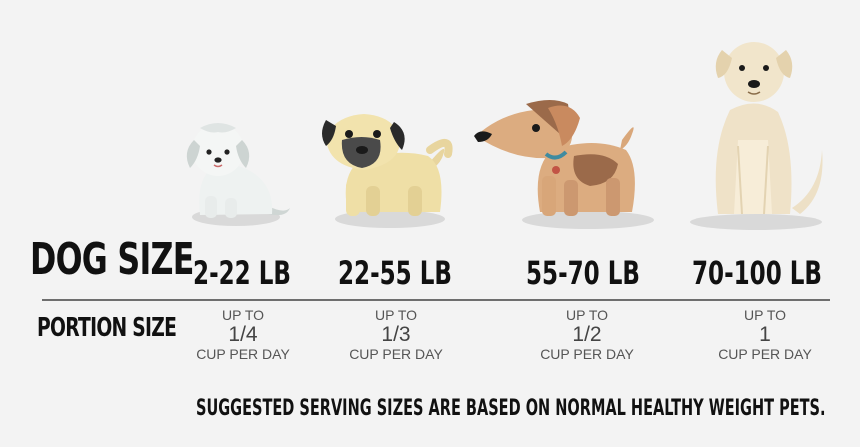 The width and height of the screenshot is (860, 447). Describe the element at coordinates (436, 300) in the screenshot. I see `divider-line` at that location.